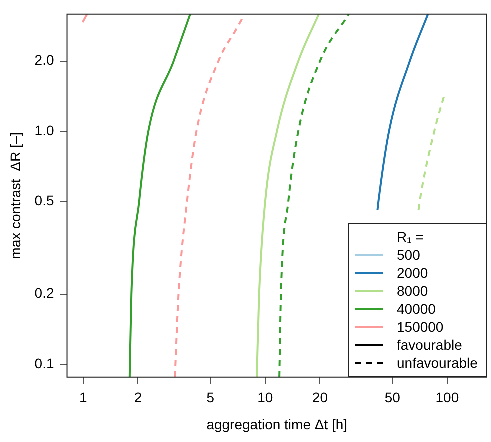 This screenshot has width=491, height=442. What do you see at coordinates (420, 327) in the screenshot?
I see `legend-label: 150000` at bounding box center [420, 327].